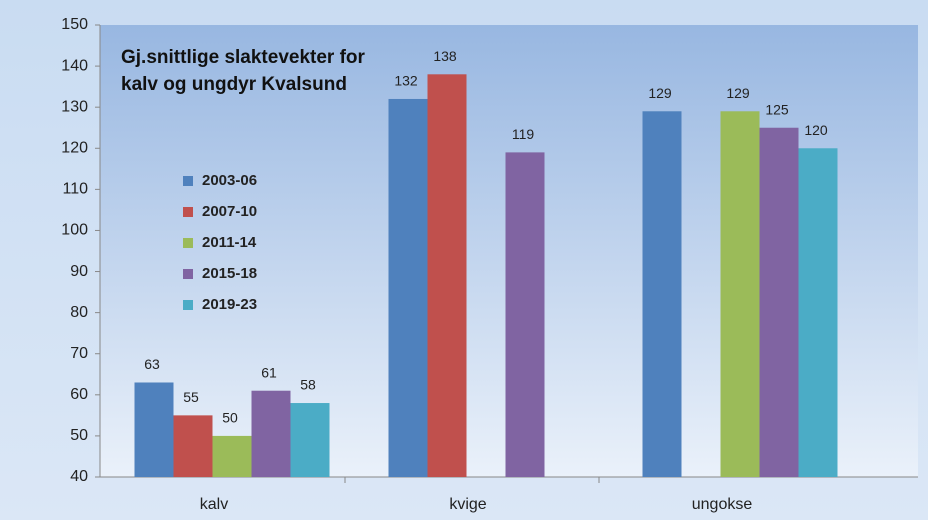  I want to click on y-tick-label: 100, so click(74, 230).